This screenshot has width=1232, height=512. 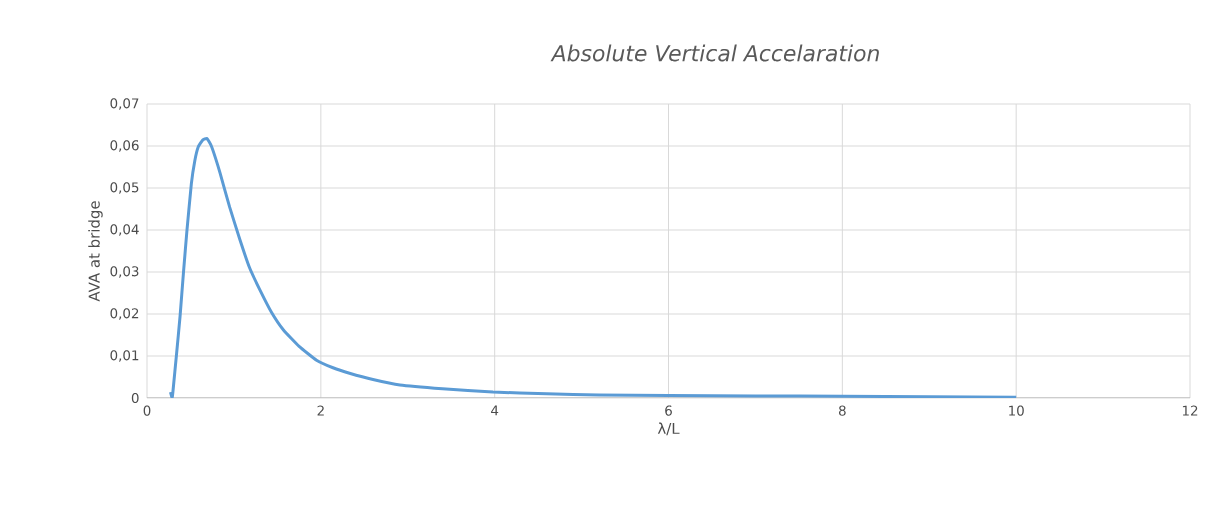 What do you see at coordinates (147, 410) in the screenshot?
I see `x-tick-label: 0` at bounding box center [147, 410].